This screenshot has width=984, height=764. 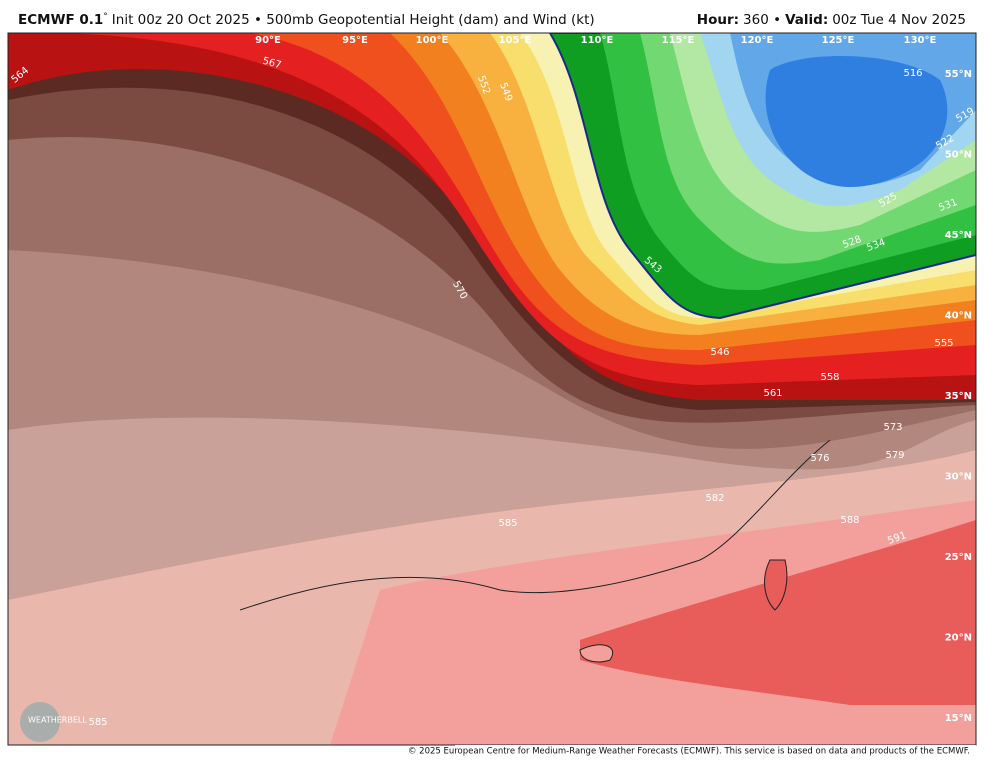 What do you see at coordinates (899, 20) in the screenshot?
I see `valid-value: 00z Tue 4 Nov 2025` at bounding box center [899, 20].